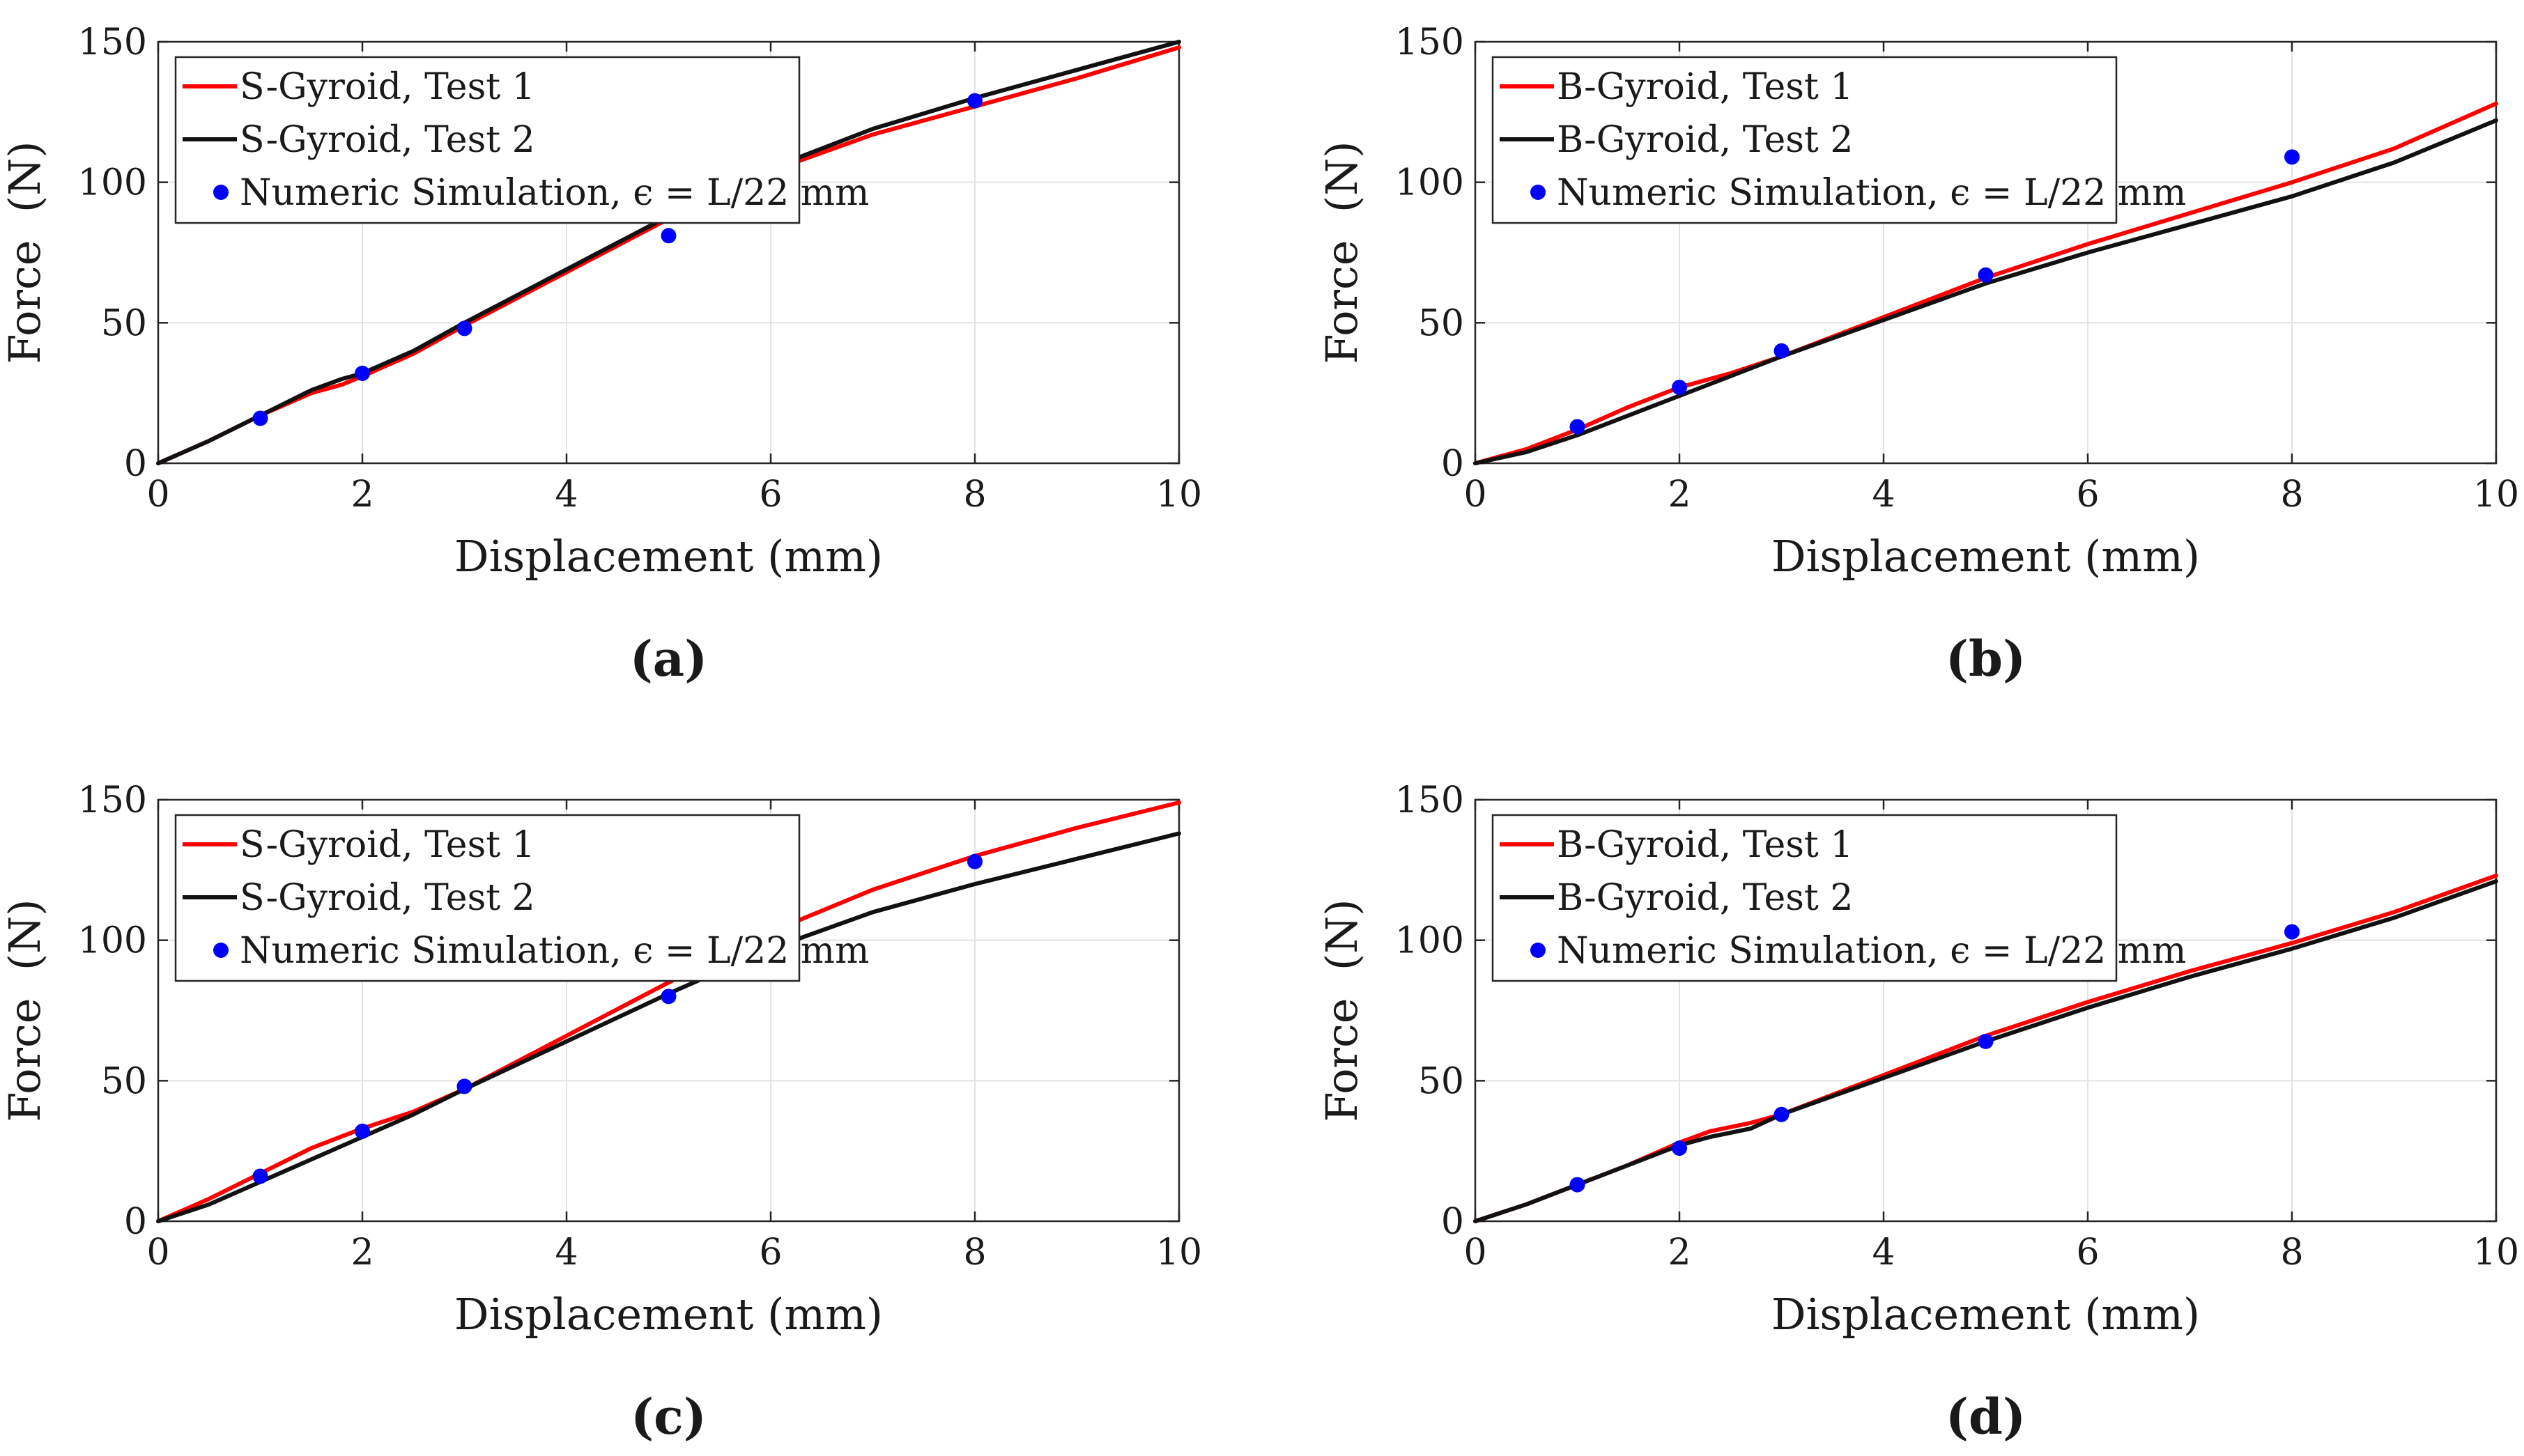  Describe the element at coordinates (669, 1417) in the screenshot. I see `panel-label: (c)` at that location.